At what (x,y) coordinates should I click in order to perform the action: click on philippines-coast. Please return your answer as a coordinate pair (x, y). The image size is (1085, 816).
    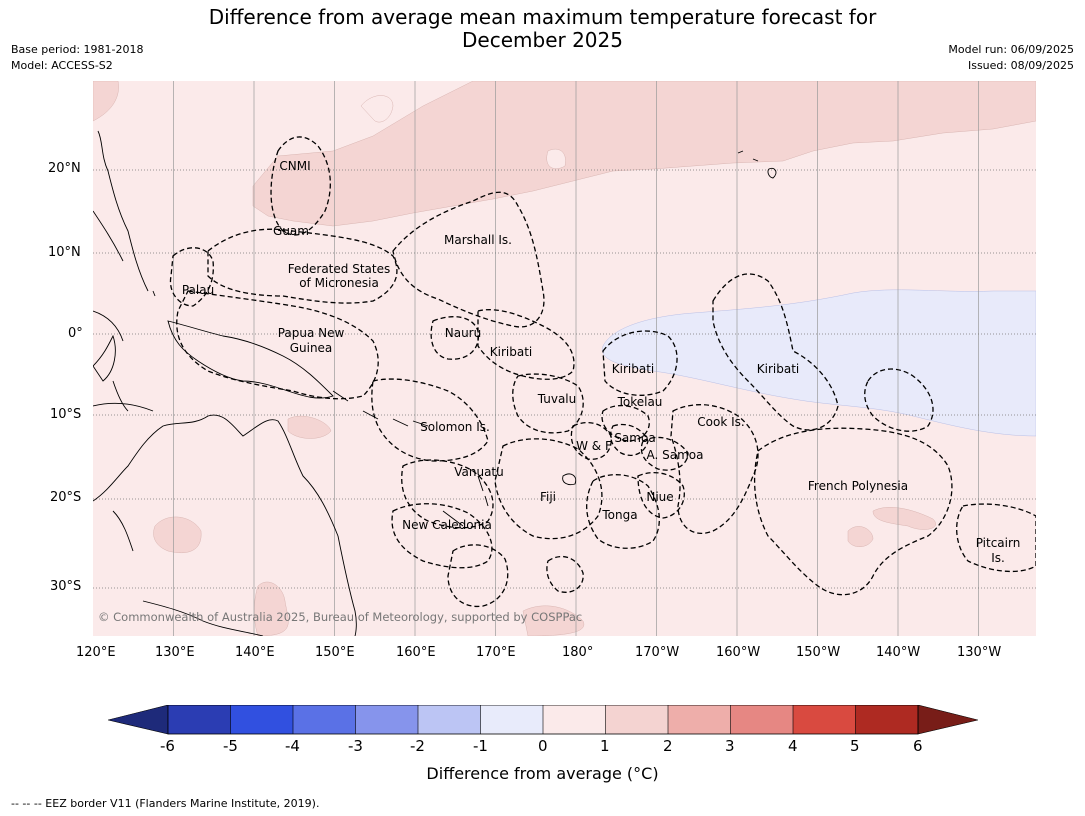
    Looking at the image, I should click on (121, 236).